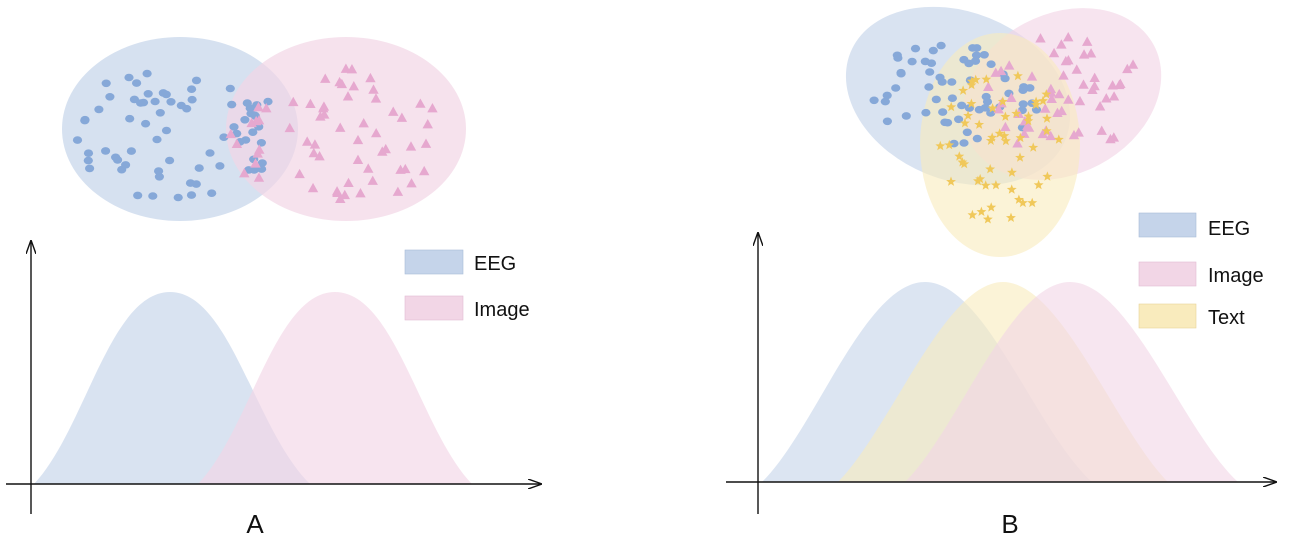 The image size is (1290, 544). I want to click on panel-b-legend-image-swatch, so click(1167, 274).